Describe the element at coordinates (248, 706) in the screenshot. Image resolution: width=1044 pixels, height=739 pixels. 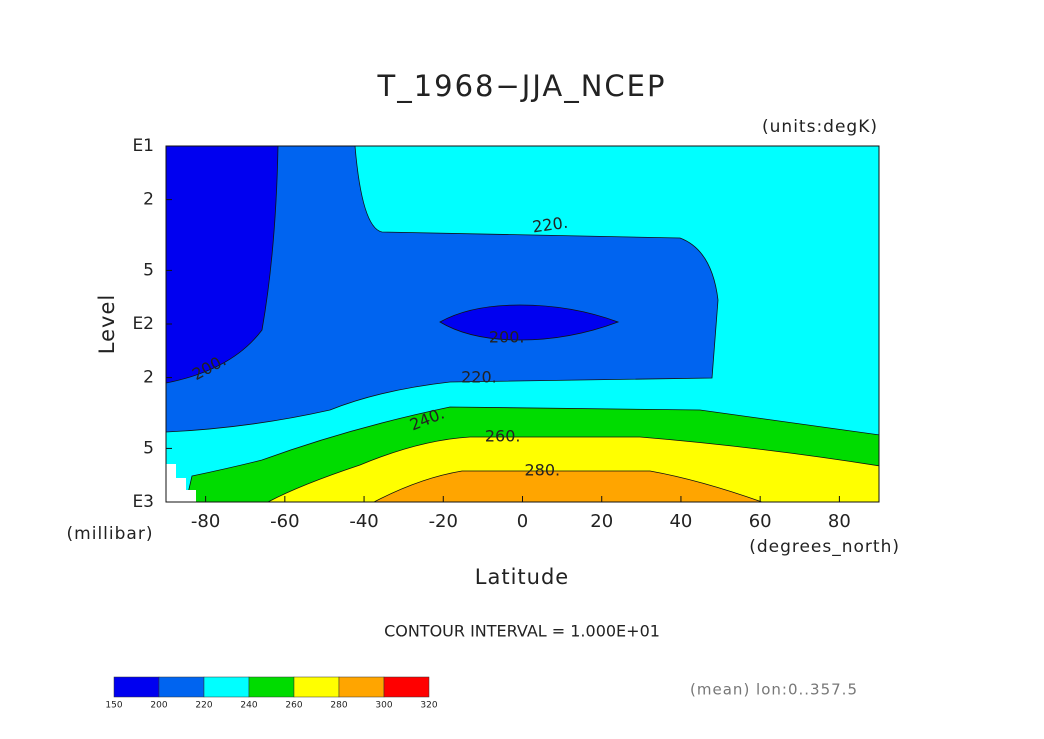
I see `colorbar-label: 240` at that location.